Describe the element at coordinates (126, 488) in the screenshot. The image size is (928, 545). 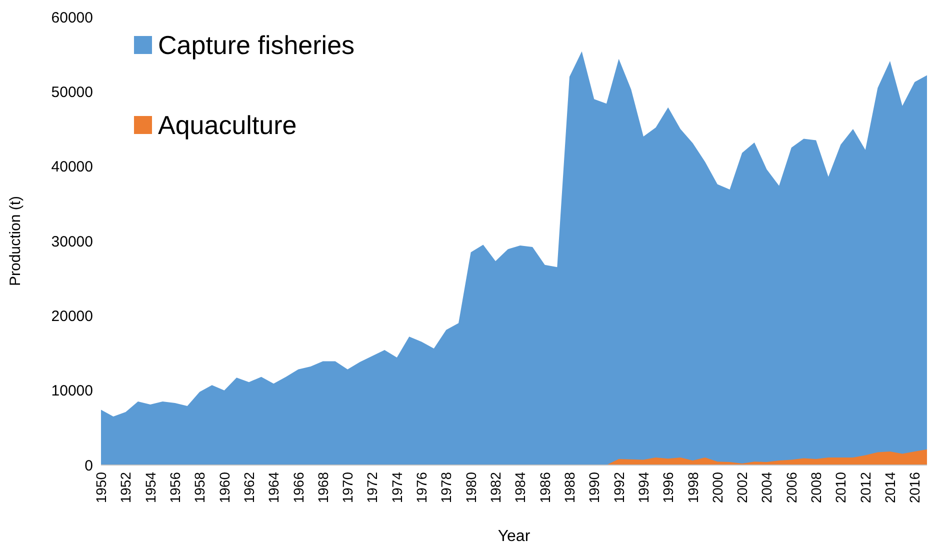
I see `x-tick-label: 1952` at that location.